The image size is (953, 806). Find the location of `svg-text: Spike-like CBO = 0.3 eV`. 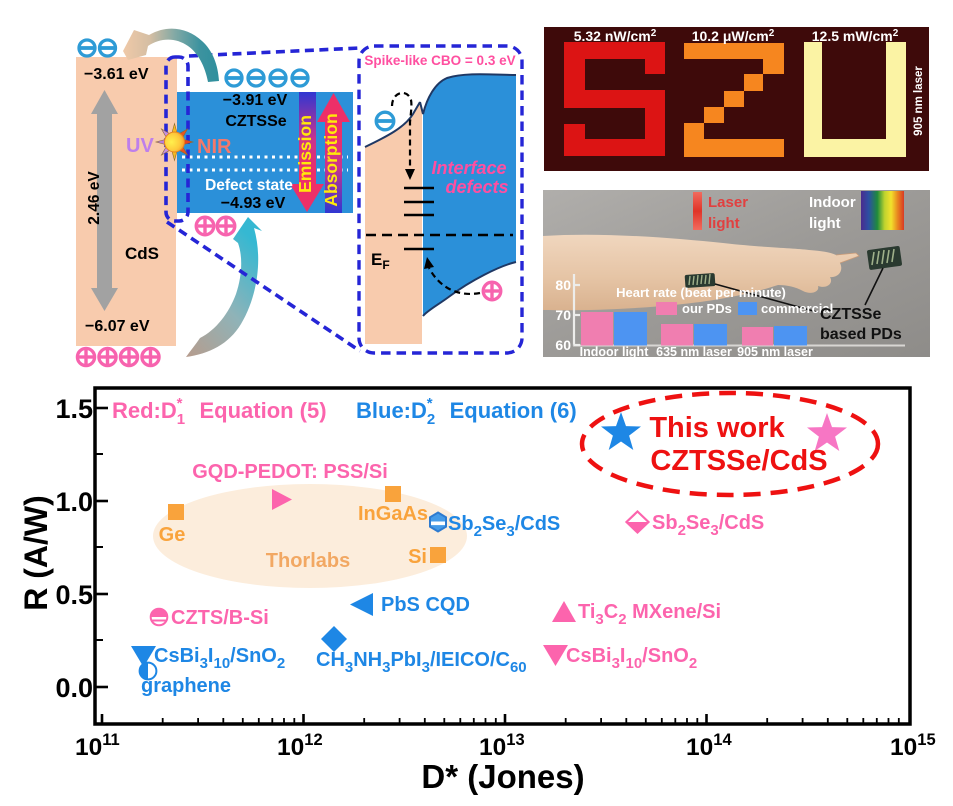

svg-text: Spike-like CBO = 0.3 eV is located at coordinates (439, 60).